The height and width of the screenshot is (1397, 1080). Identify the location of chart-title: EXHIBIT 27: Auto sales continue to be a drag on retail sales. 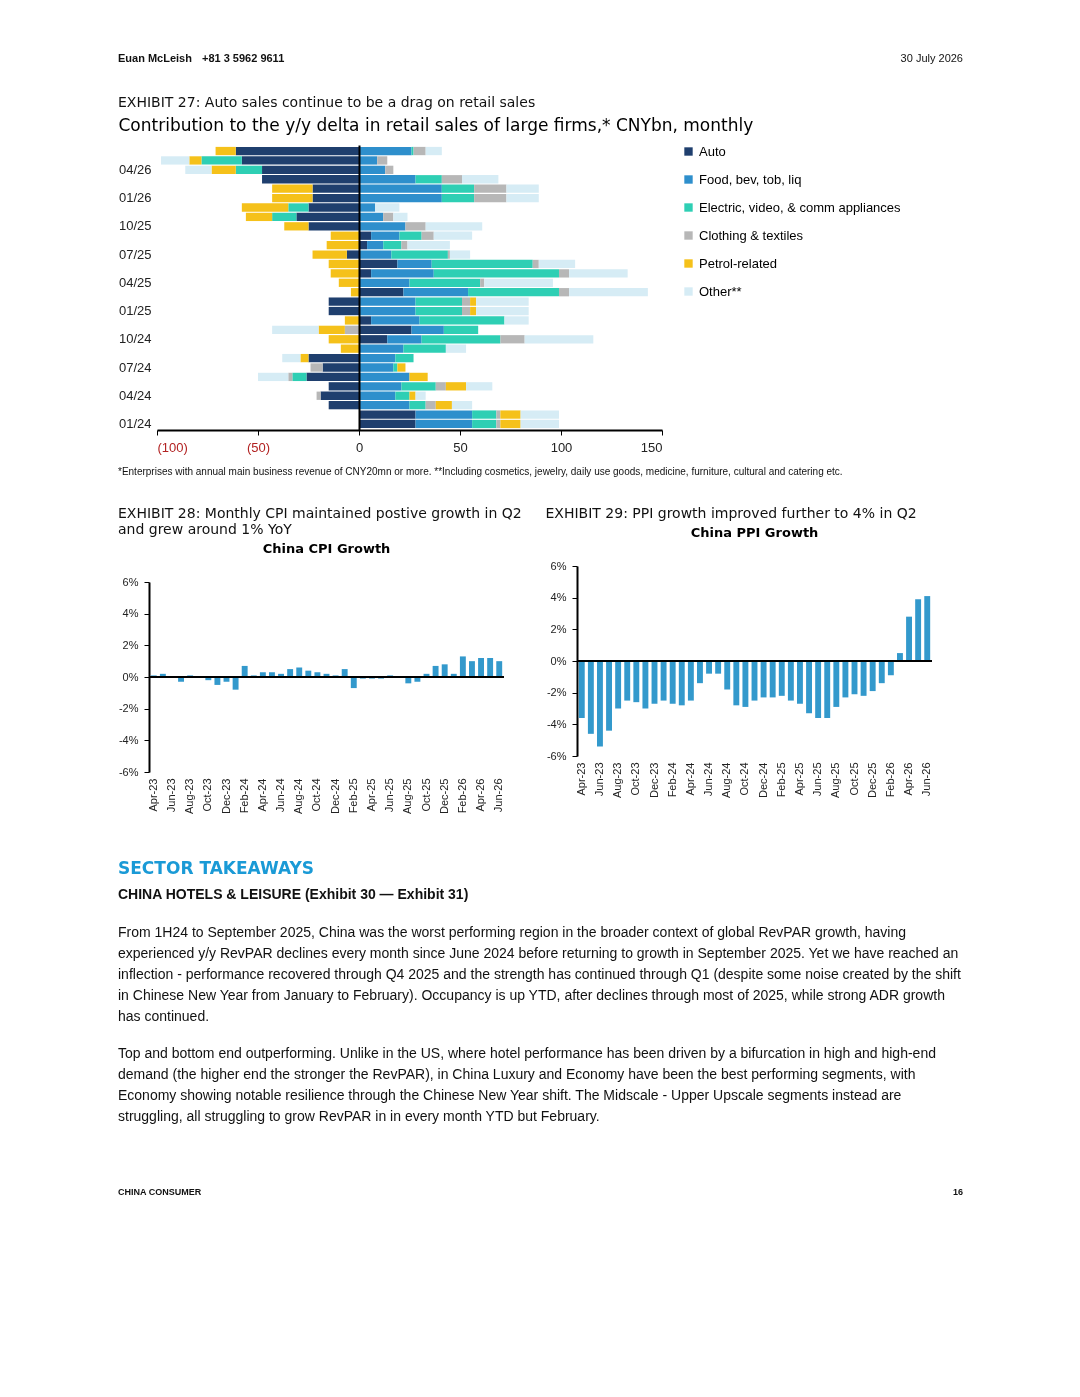
(327, 102).